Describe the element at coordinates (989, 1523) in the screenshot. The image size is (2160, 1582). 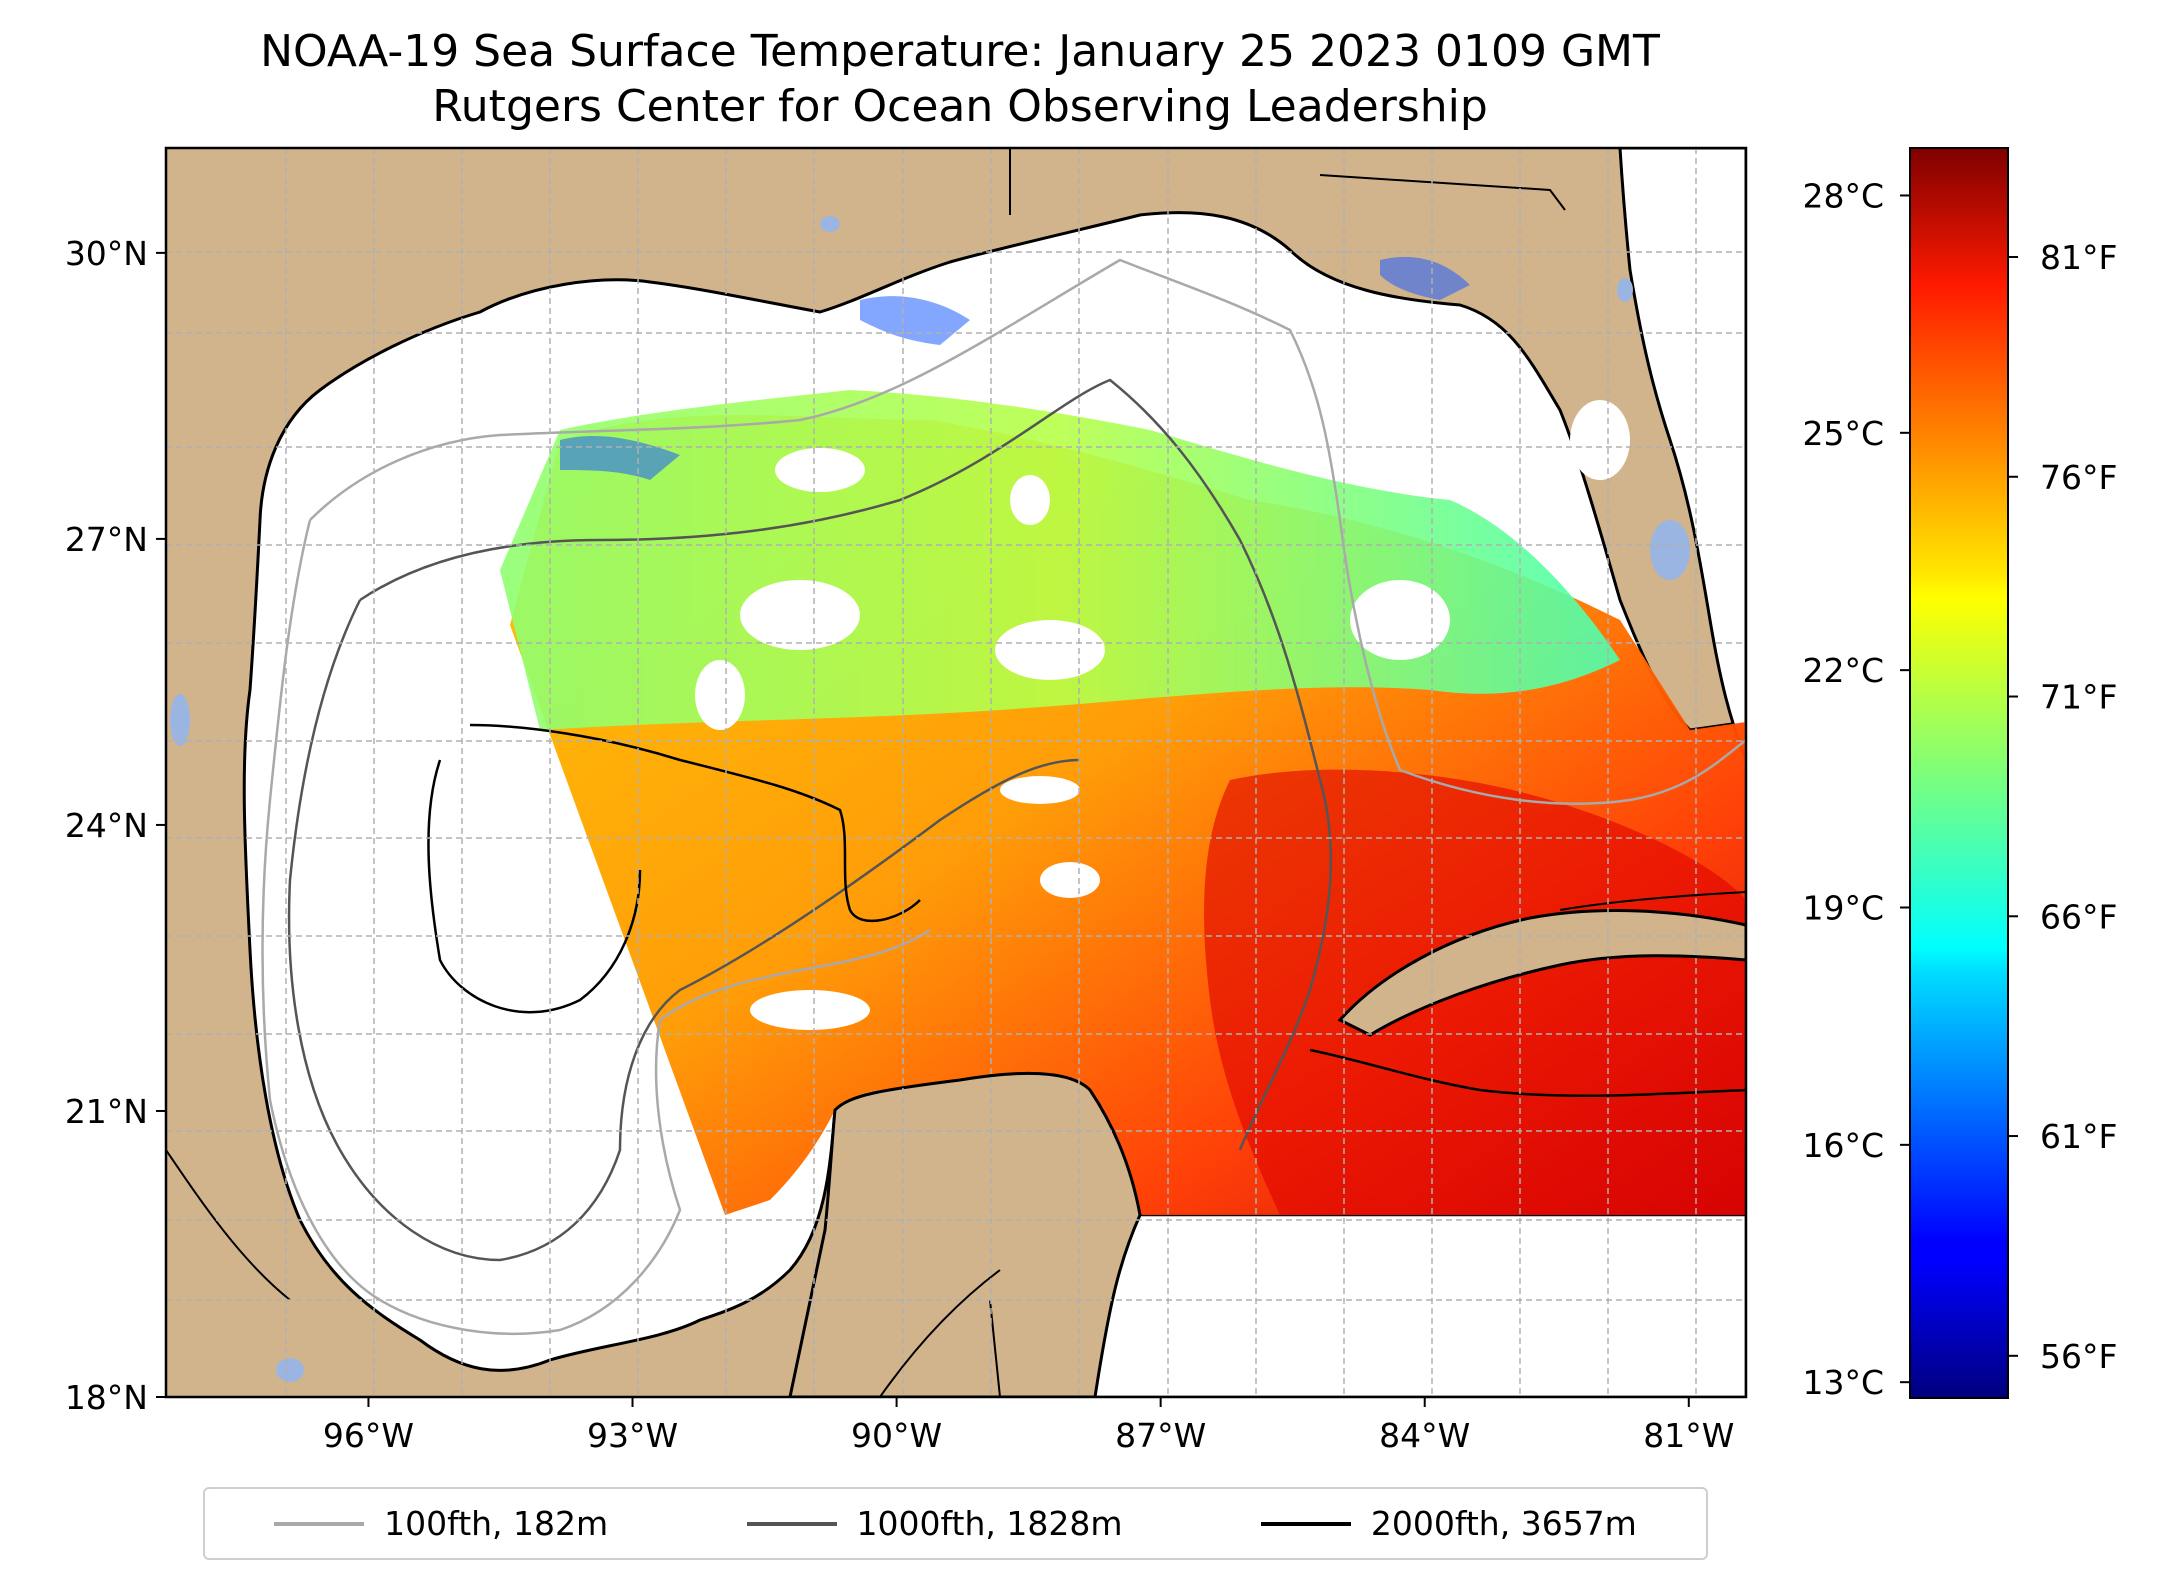
I see `legend-label-1000fth: 1000fth, 1828m` at that location.